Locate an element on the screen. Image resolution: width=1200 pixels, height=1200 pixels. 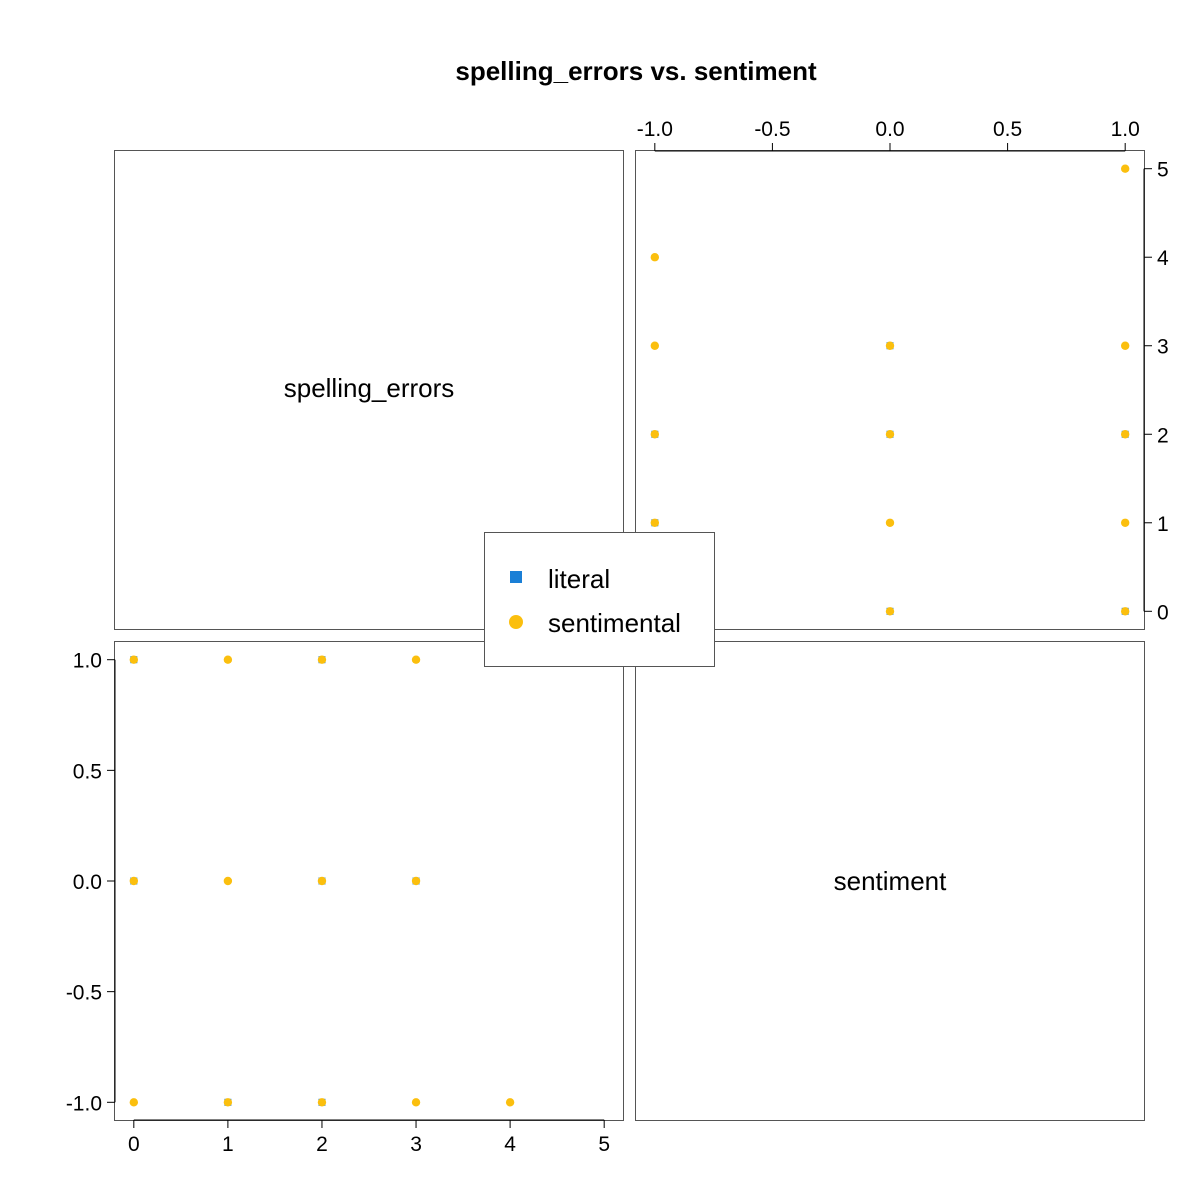
legend-box is located at coordinates (599, 599).